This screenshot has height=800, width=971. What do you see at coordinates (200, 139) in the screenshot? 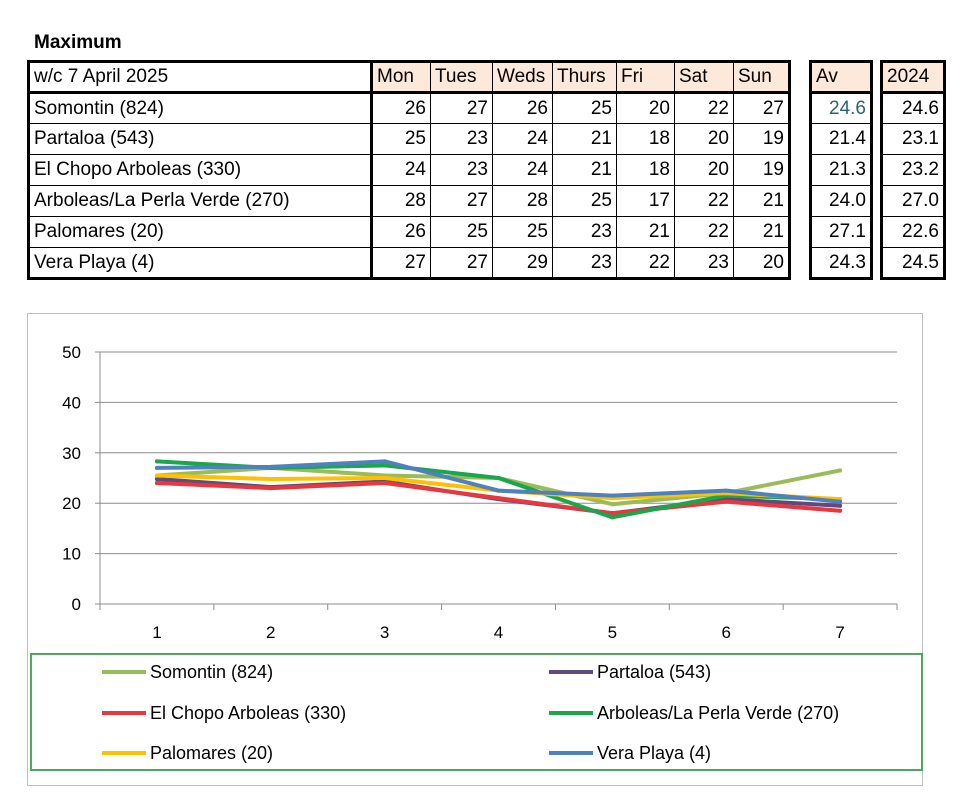
I see `station-name: Partaloa (543)` at bounding box center [200, 139].